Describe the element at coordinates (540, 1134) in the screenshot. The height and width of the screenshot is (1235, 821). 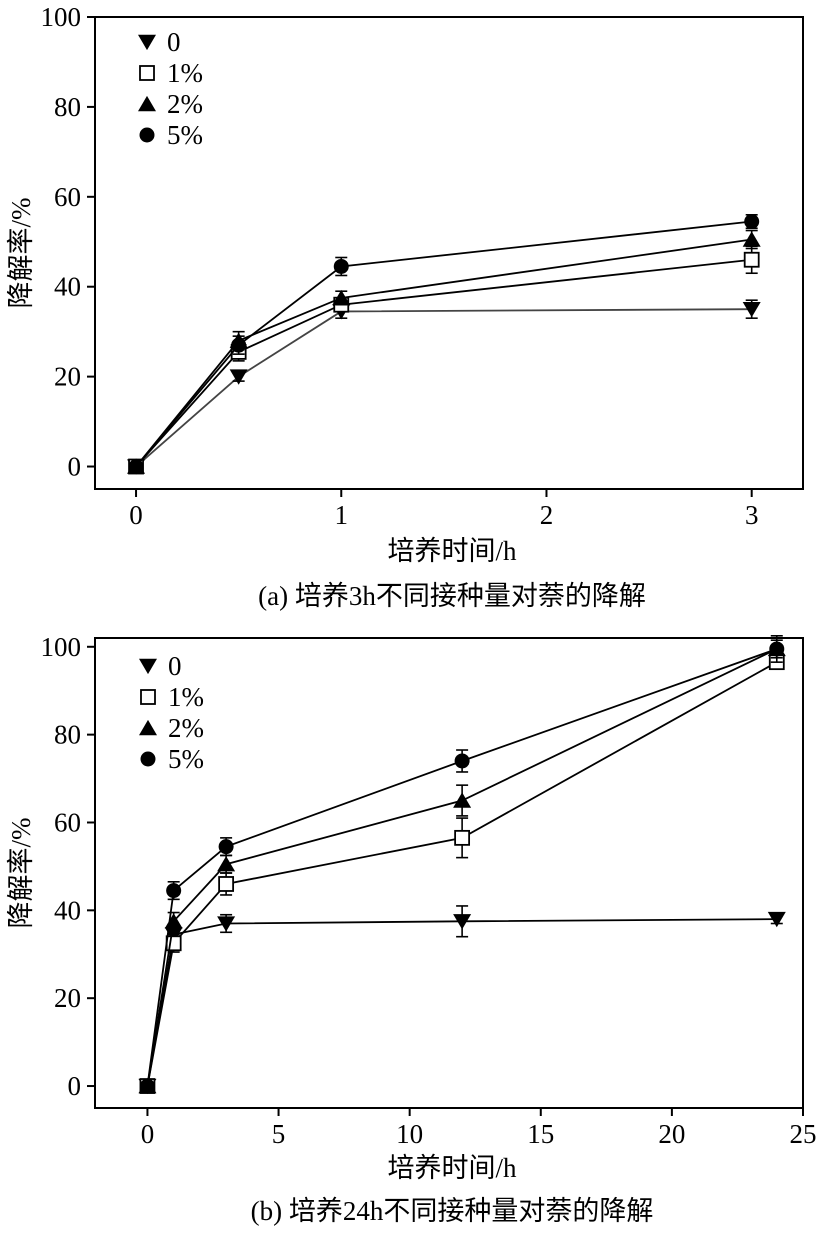
I see `chart-b-xtick-label-3: 15` at that location.